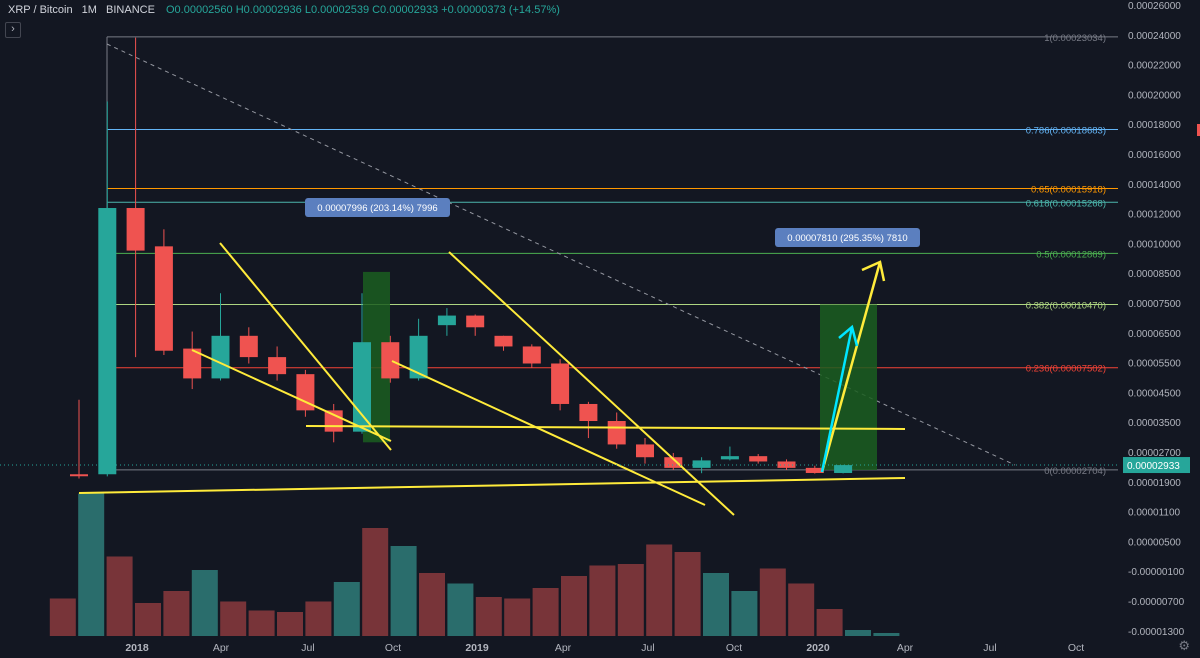 Image resolution: width=1200 pixels, height=658 pixels. Describe the element at coordinates (1154, 364) in the screenshot. I see `price-tick-label: 0.00005500` at that location.